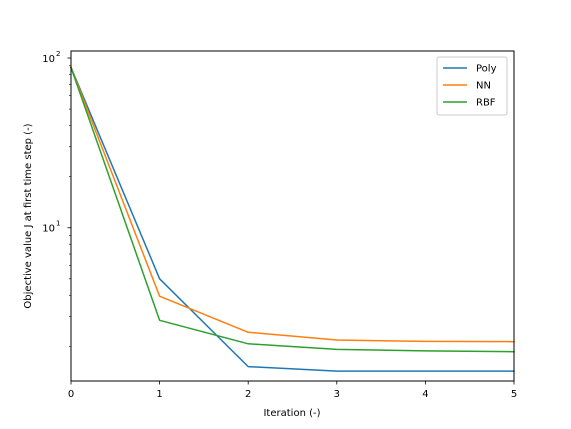 This screenshot has height=429, width=571. What do you see at coordinates (292, 390) in the screenshot?
I see `x-axis-ticks: 0 1 2 3 4 5` at bounding box center [292, 390].